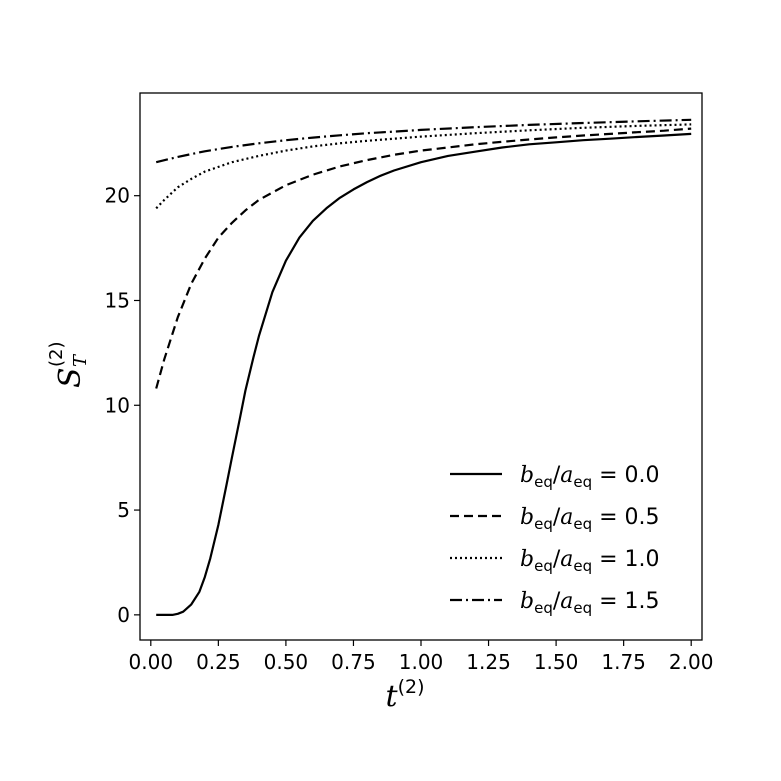 The width and height of the screenshot is (781, 781). Describe the element at coordinates (556, 662) in the screenshot. I see `x-tick-label: 1.50` at that location.